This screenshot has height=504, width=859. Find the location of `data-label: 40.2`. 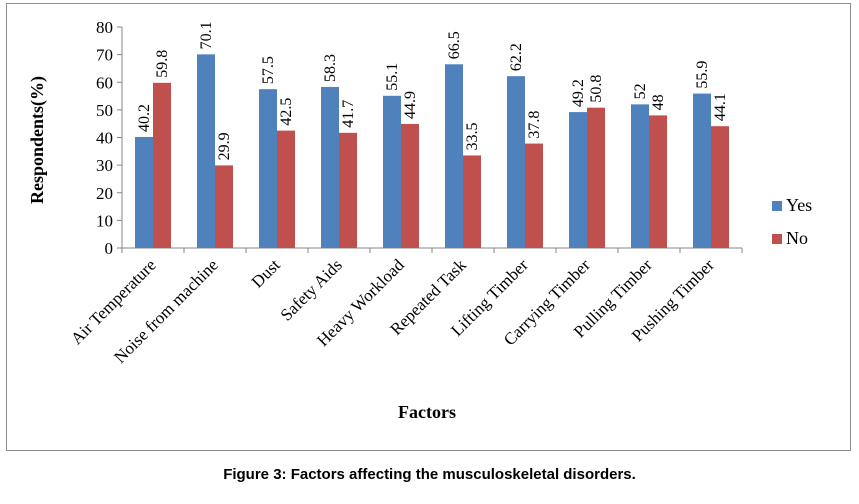

data-label: 40.2 is located at coordinates (144, 118).